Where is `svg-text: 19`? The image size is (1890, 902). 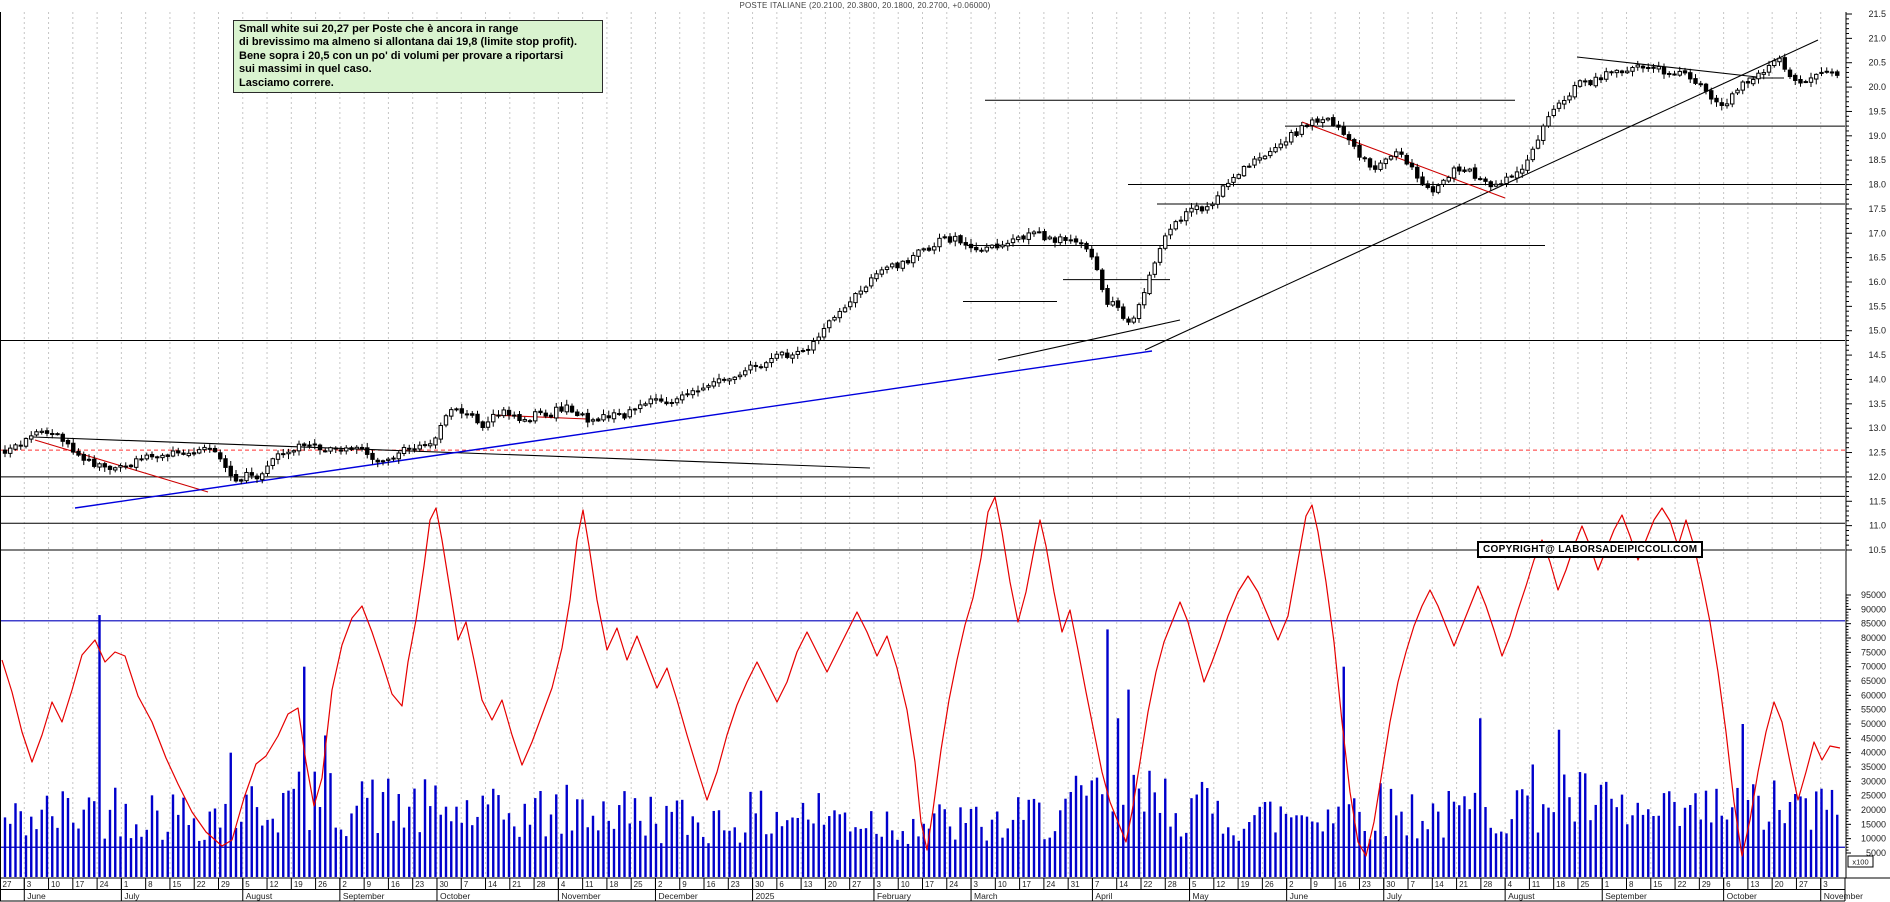
svg-text: 19 is located at coordinates (298, 884).